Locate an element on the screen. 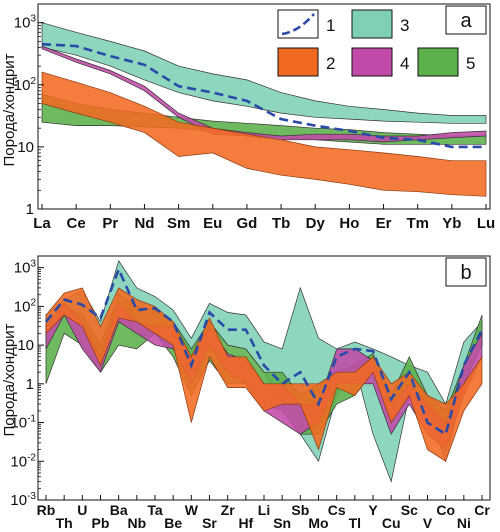  panel-b-y-tick-label: 10² is located at coordinates (25, 306).